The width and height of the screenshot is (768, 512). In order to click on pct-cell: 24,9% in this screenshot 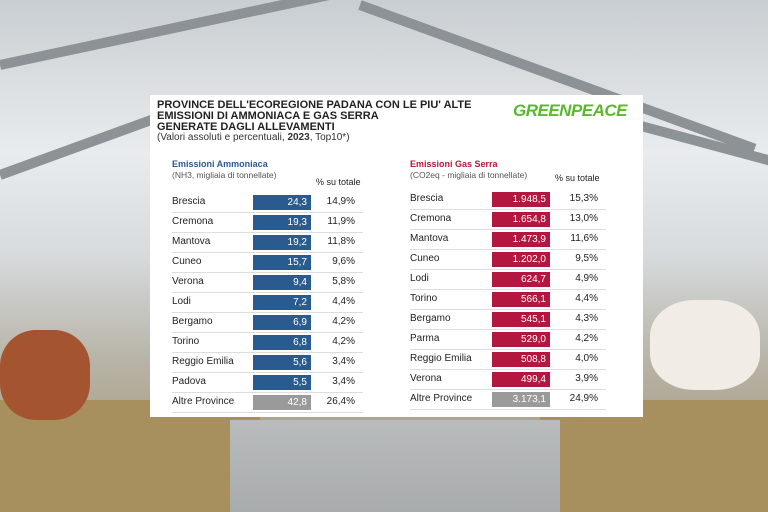, I will do `click(583, 398)`.